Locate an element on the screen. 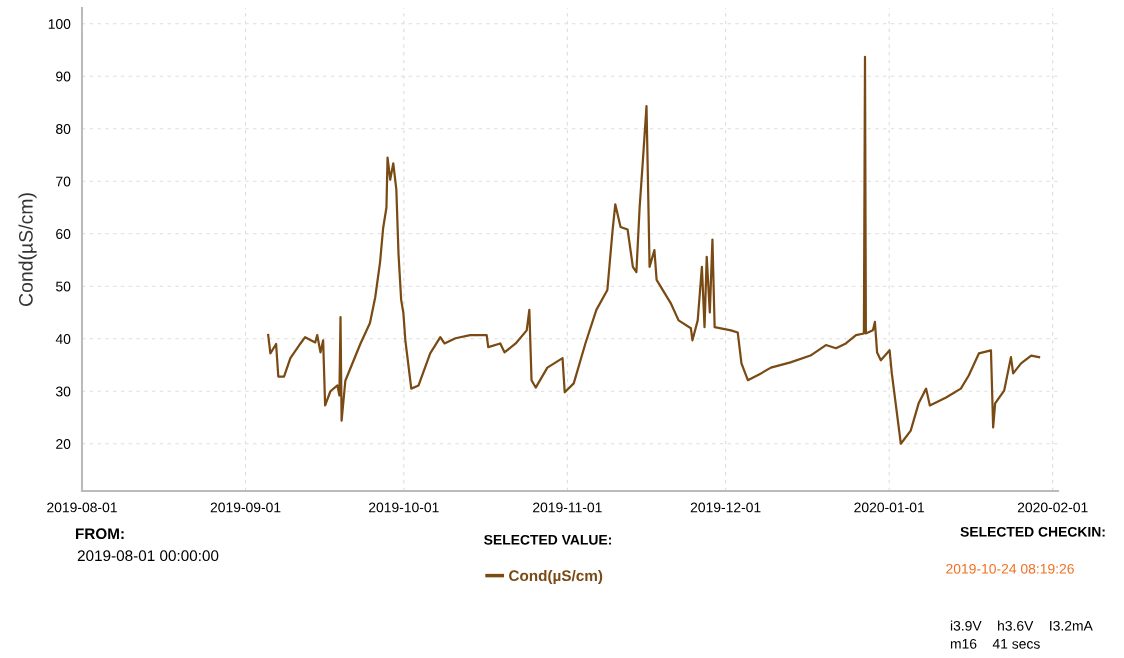 The width and height of the screenshot is (1124, 658). y-tick-label: 40 is located at coordinates (63, 339).